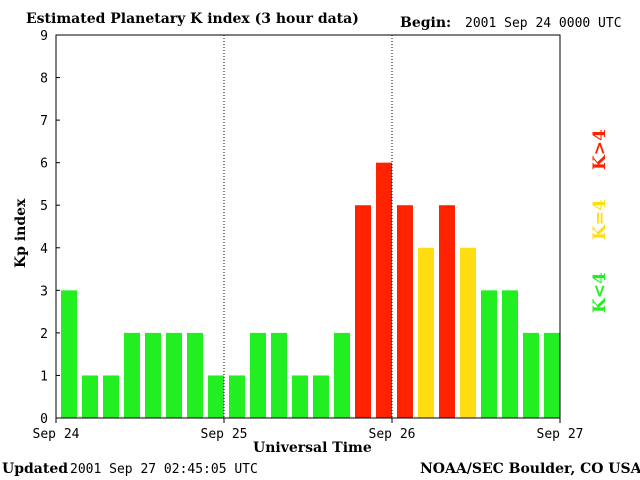 The width and height of the screenshot is (640, 480). Describe the element at coordinates (426, 23) in the screenshot. I see `begin-label: Begin:` at that location.